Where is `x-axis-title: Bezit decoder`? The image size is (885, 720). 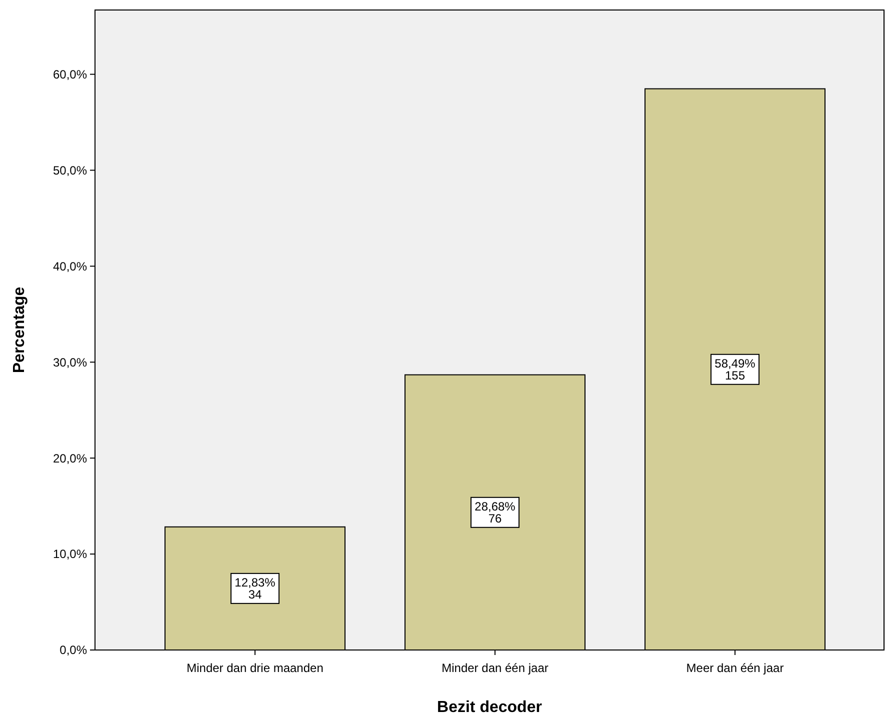 x-axis-title: Bezit decoder is located at coordinates (489, 707).